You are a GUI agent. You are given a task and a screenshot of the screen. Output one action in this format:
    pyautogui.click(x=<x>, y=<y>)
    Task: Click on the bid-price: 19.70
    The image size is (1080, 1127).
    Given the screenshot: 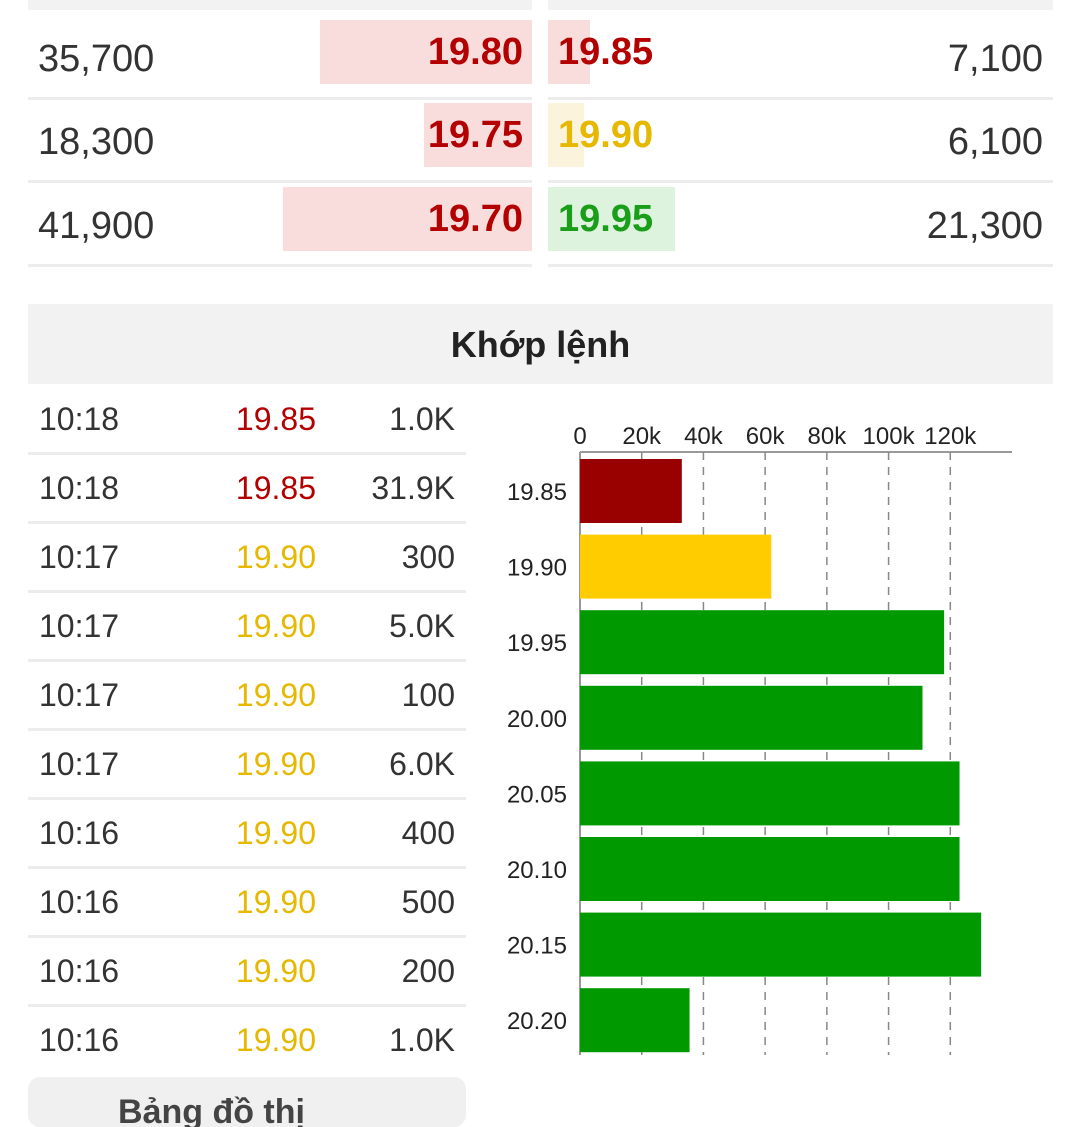 What is the action you would take?
    pyautogui.click(x=475, y=219)
    